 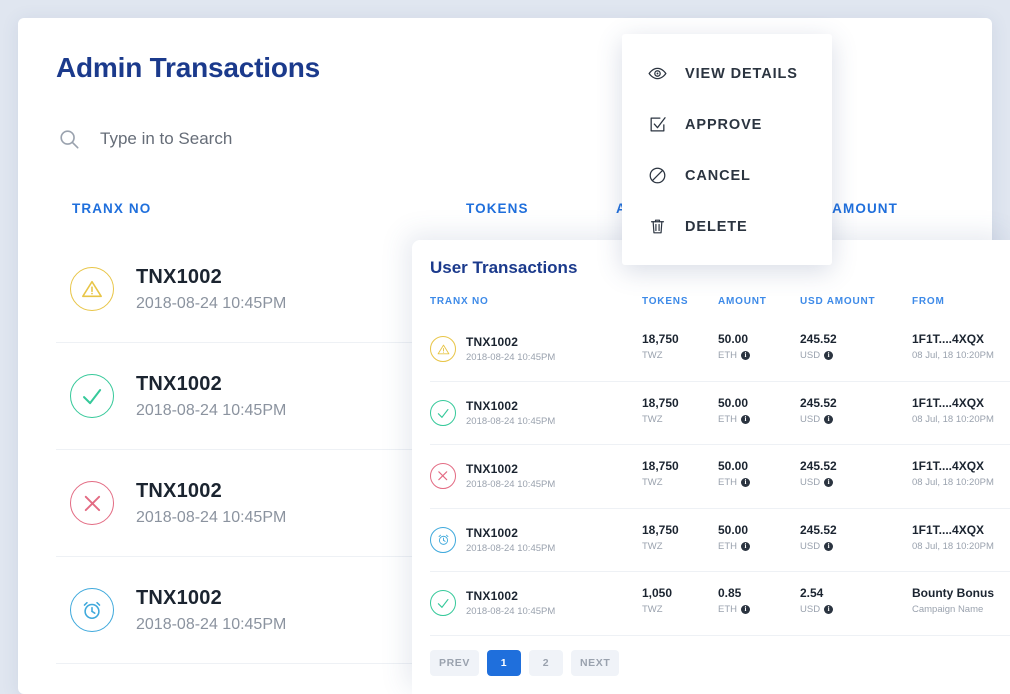 I want to click on menu-item-cancel: CANCEL, so click(x=727, y=175).